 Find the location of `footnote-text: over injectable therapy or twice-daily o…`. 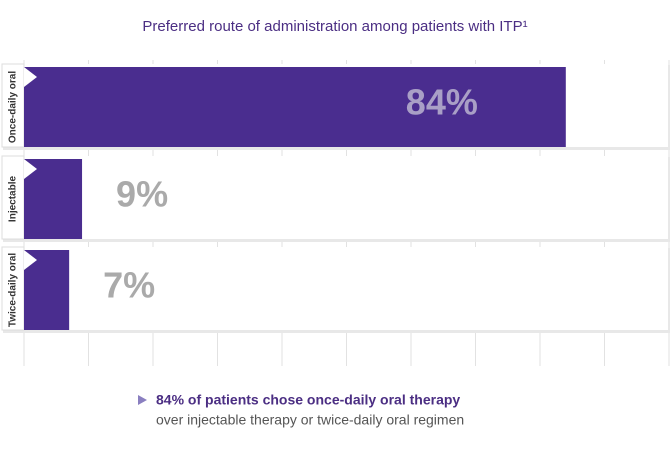

footnote-text: over injectable therapy or twice-daily o… is located at coordinates (310, 420).